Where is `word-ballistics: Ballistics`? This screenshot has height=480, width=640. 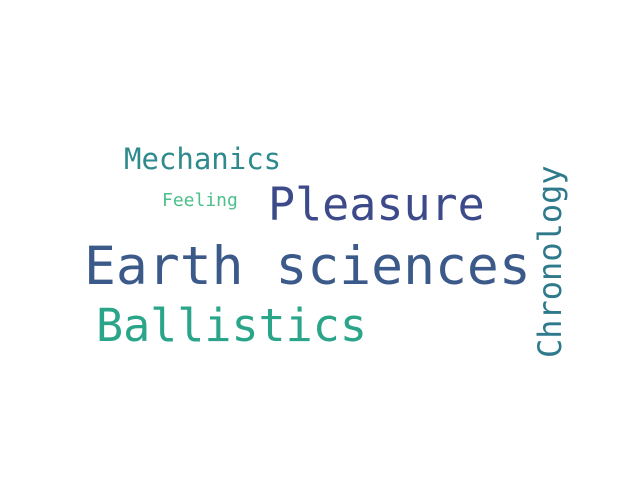 word-ballistics: Ballistics is located at coordinates (231, 325).